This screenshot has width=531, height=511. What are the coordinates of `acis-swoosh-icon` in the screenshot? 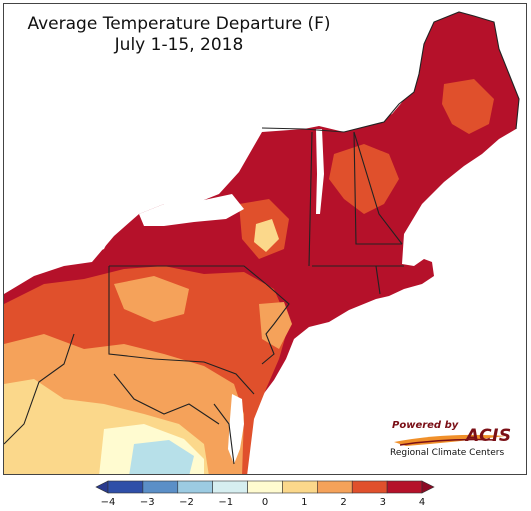 It's located at (450, 440).